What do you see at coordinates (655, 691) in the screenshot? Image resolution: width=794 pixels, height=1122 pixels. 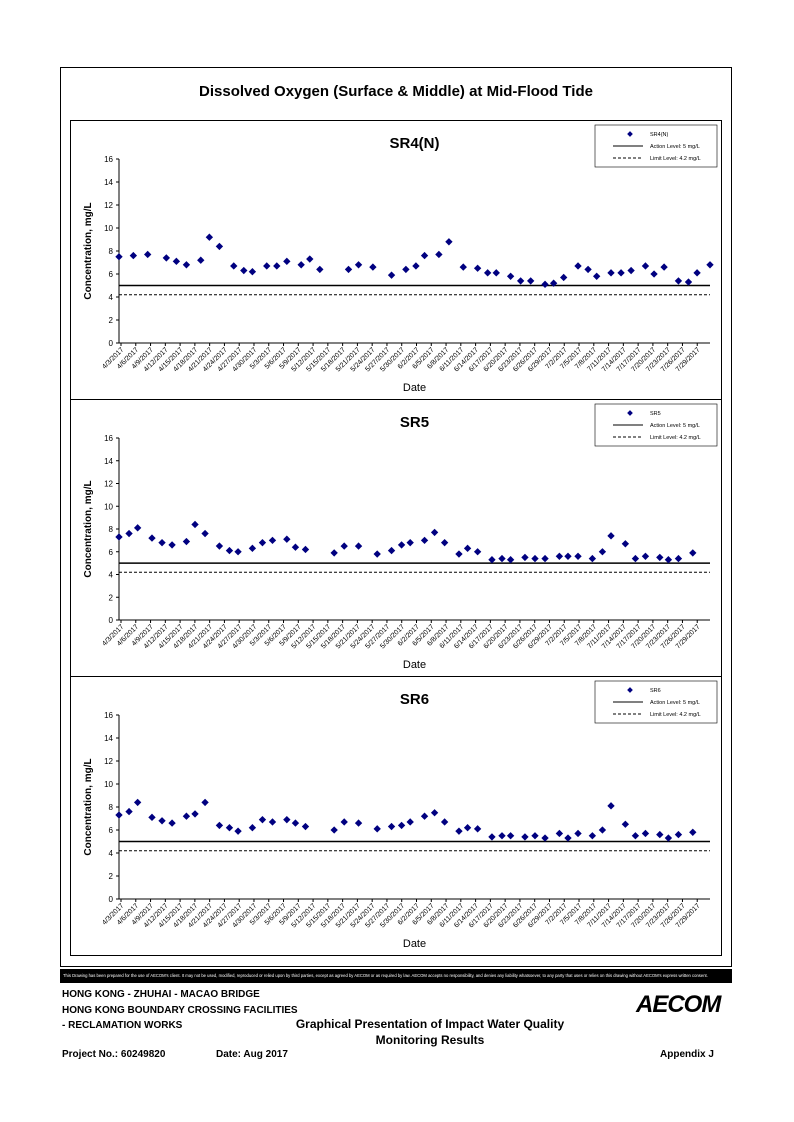 I see `legend-entry: SR6` at bounding box center [655, 691].